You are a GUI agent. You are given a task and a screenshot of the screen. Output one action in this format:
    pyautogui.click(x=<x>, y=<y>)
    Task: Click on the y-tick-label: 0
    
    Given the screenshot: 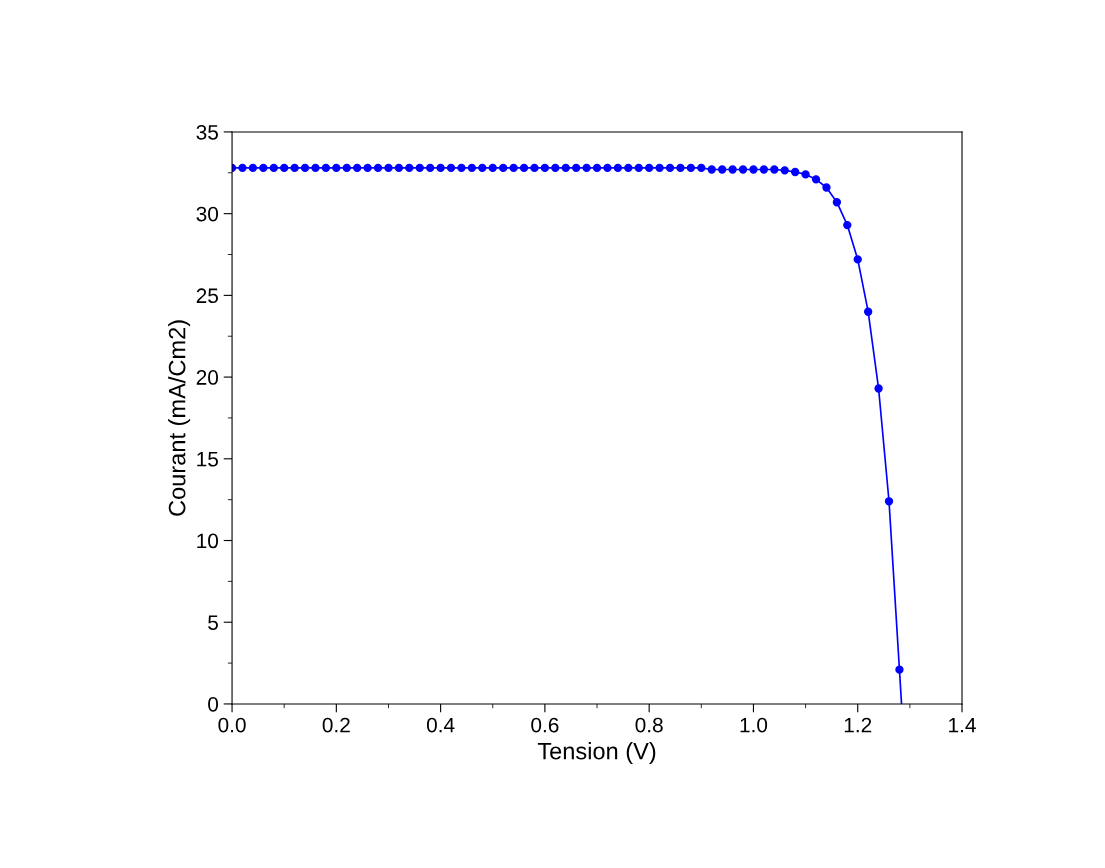 What is the action you would take?
    pyautogui.click(x=213, y=704)
    